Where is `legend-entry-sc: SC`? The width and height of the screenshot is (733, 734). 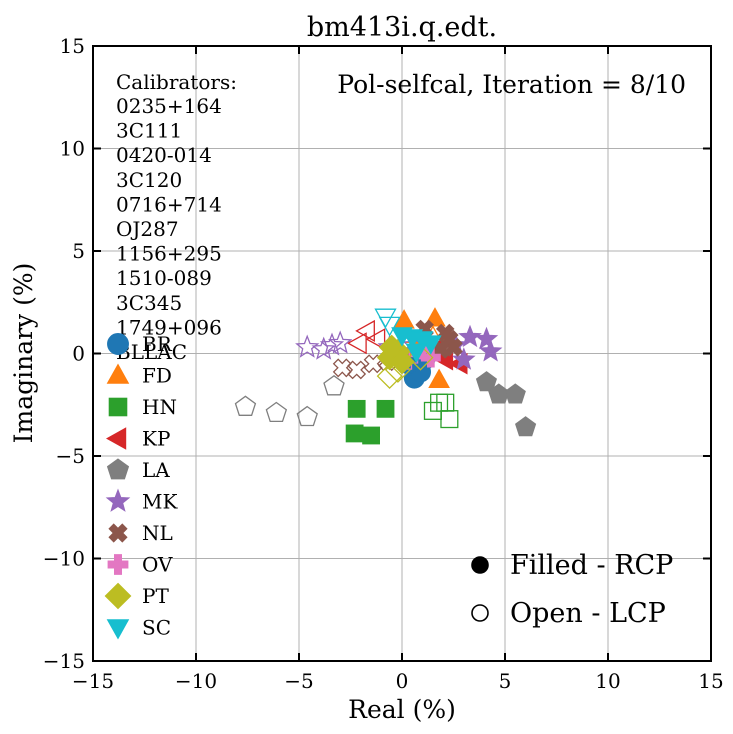 legend-entry-sc: SC is located at coordinates (138, 628).